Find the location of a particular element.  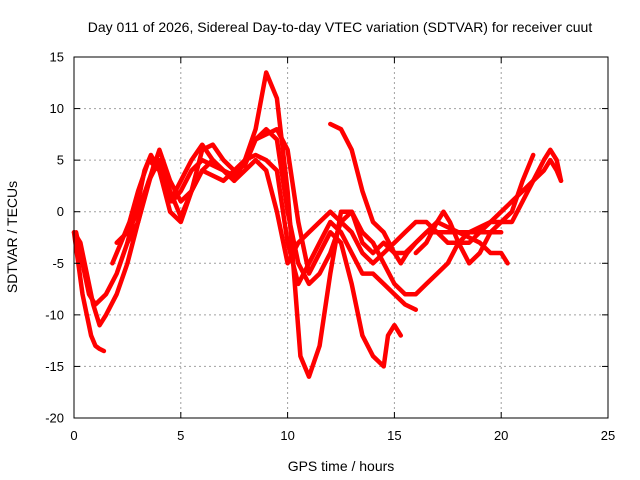

x-tick-label: 0 is located at coordinates (73, 435).